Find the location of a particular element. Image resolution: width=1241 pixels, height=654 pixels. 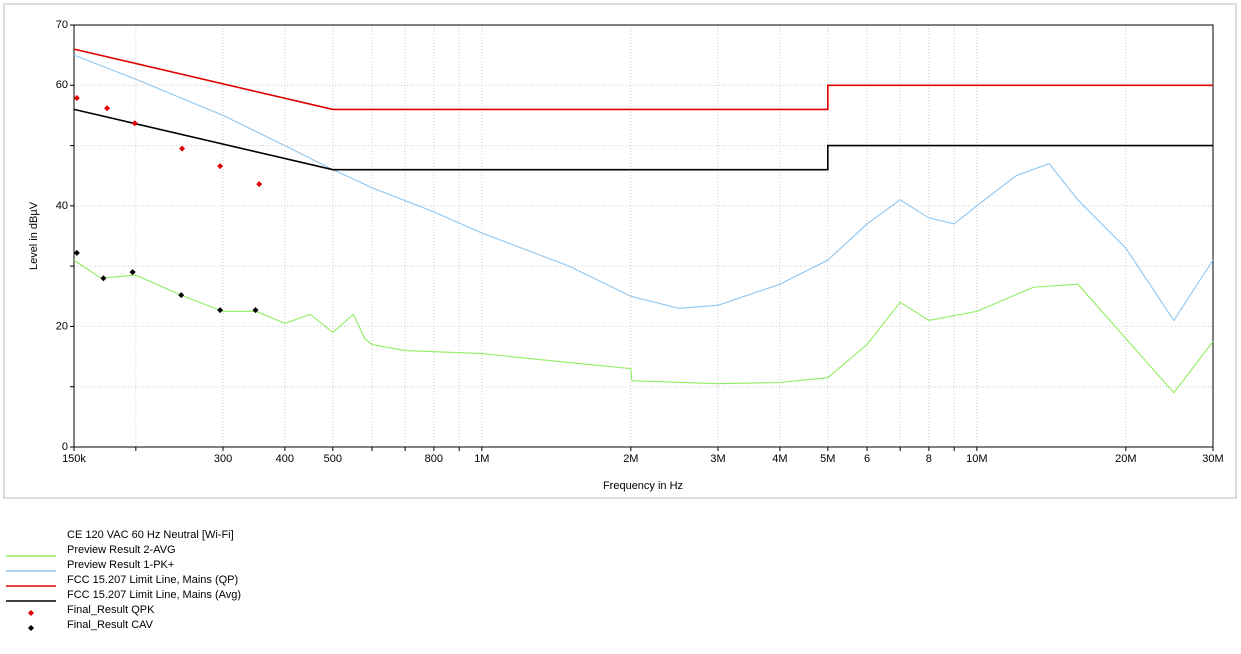

legend-label: Preview Result 1-PK+ is located at coordinates (120, 565).